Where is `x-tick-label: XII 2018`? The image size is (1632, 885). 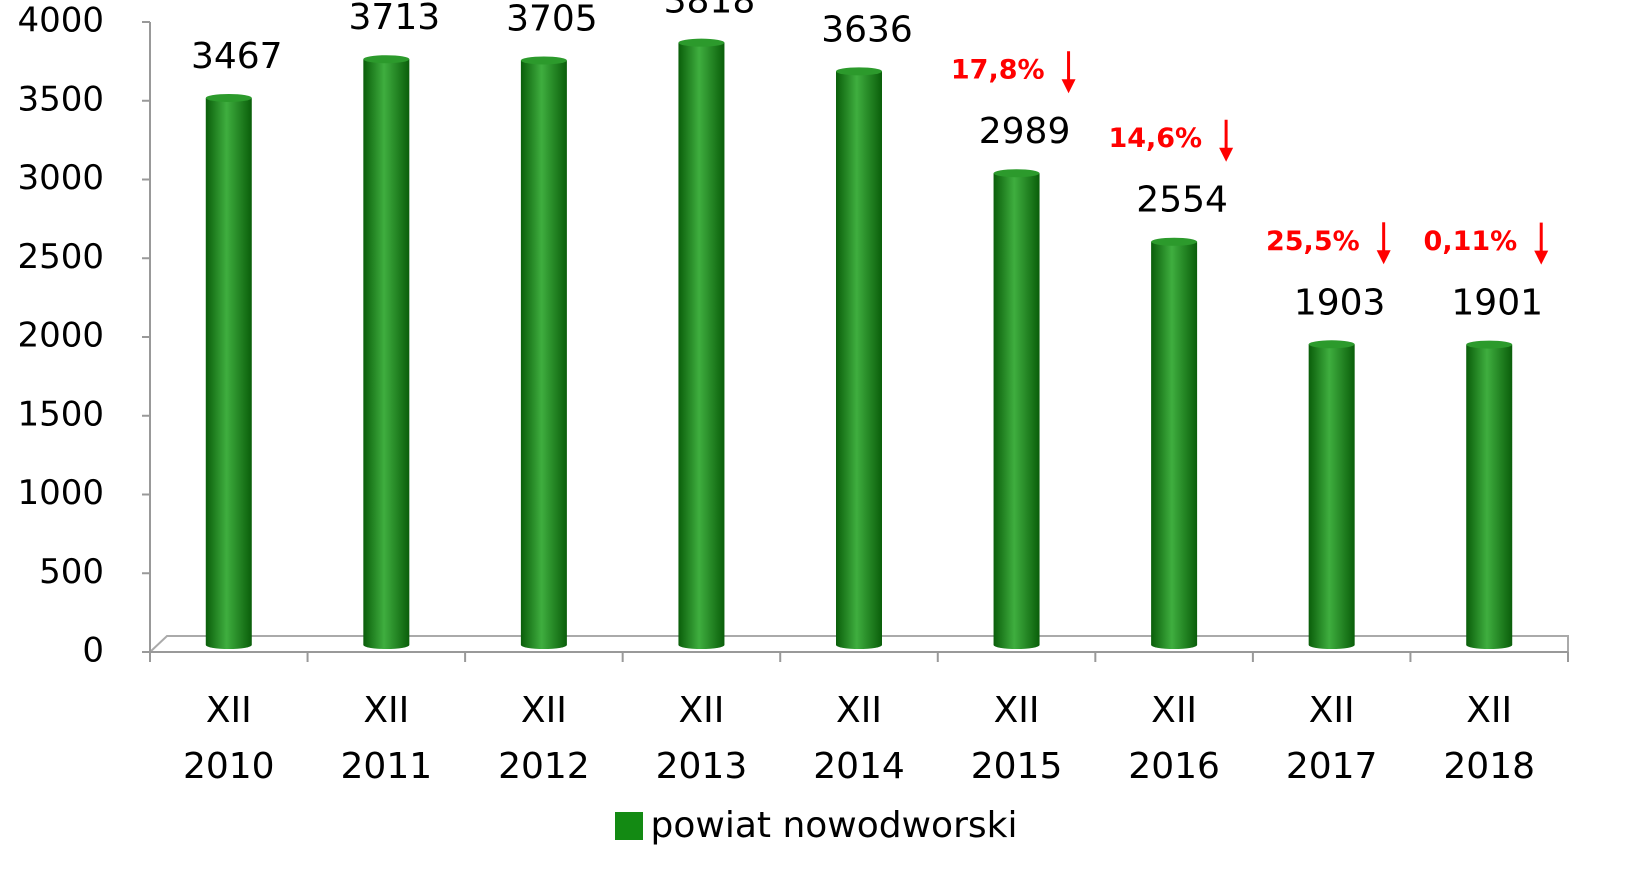 x-tick-label: XII 2018 is located at coordinates (1489, 738).